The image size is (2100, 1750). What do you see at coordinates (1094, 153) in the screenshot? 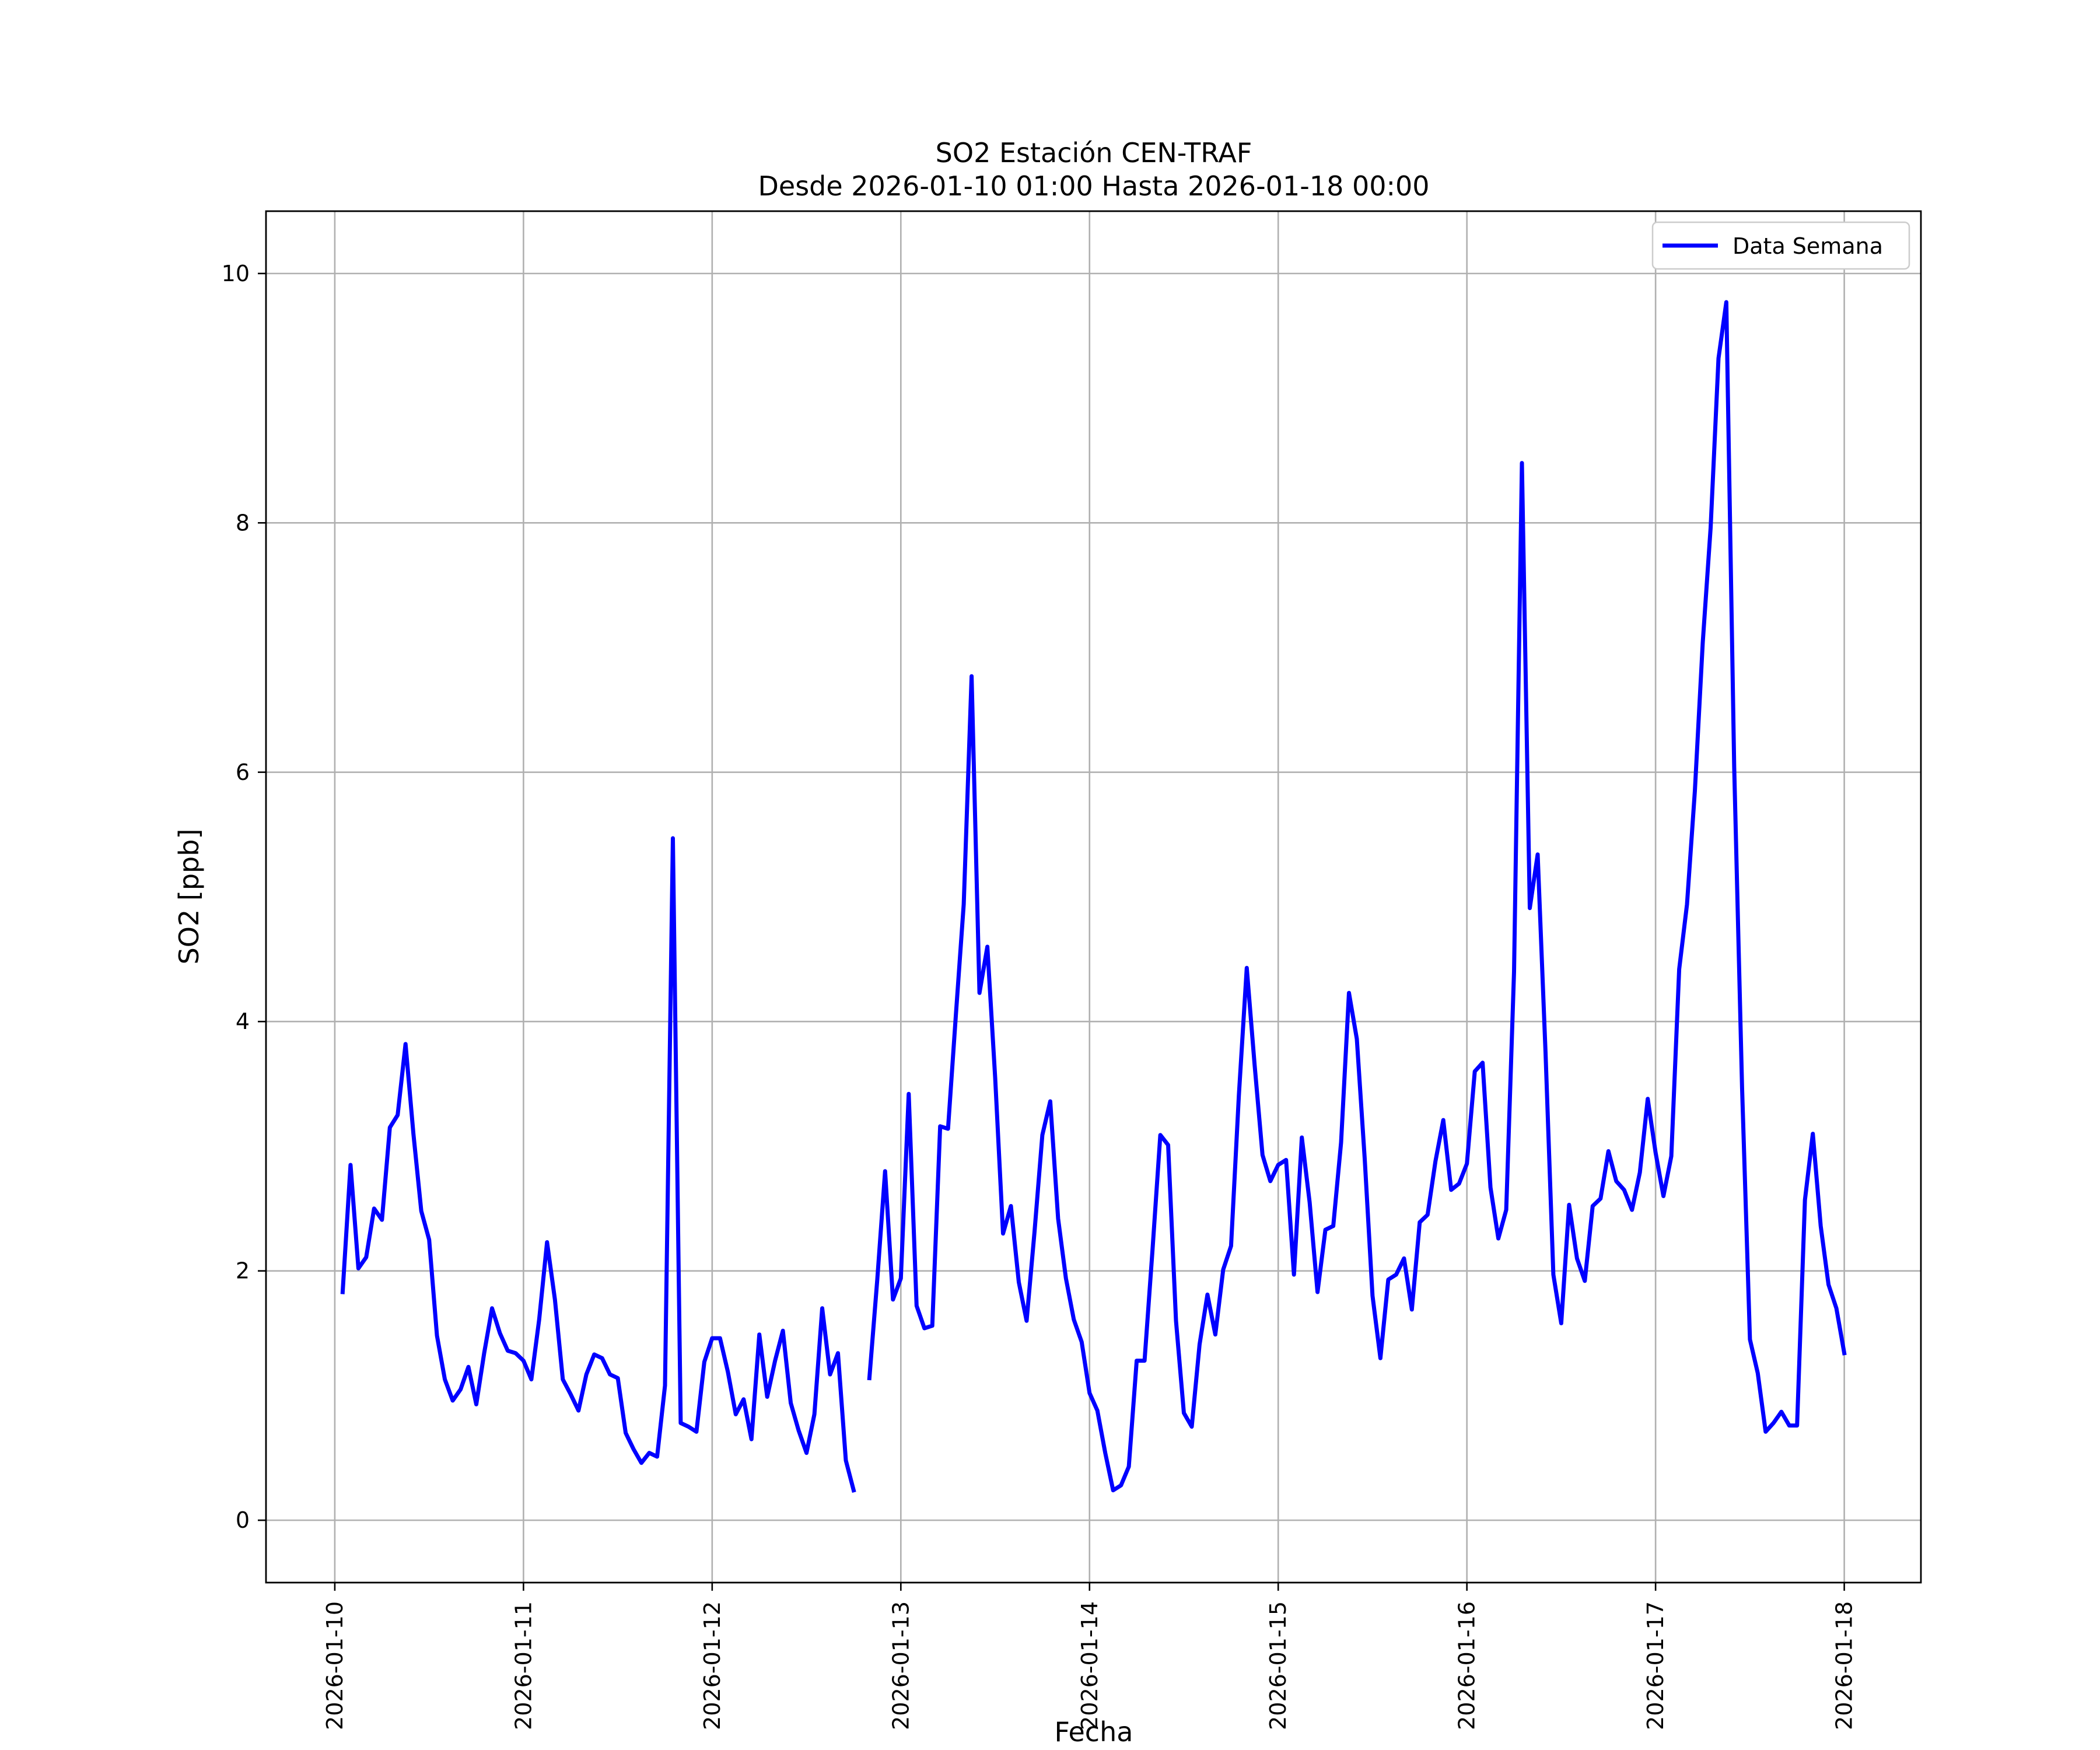
I see `chart-title: SO2 Estación CEN-TRAF` at bounding box center [1094, 153].